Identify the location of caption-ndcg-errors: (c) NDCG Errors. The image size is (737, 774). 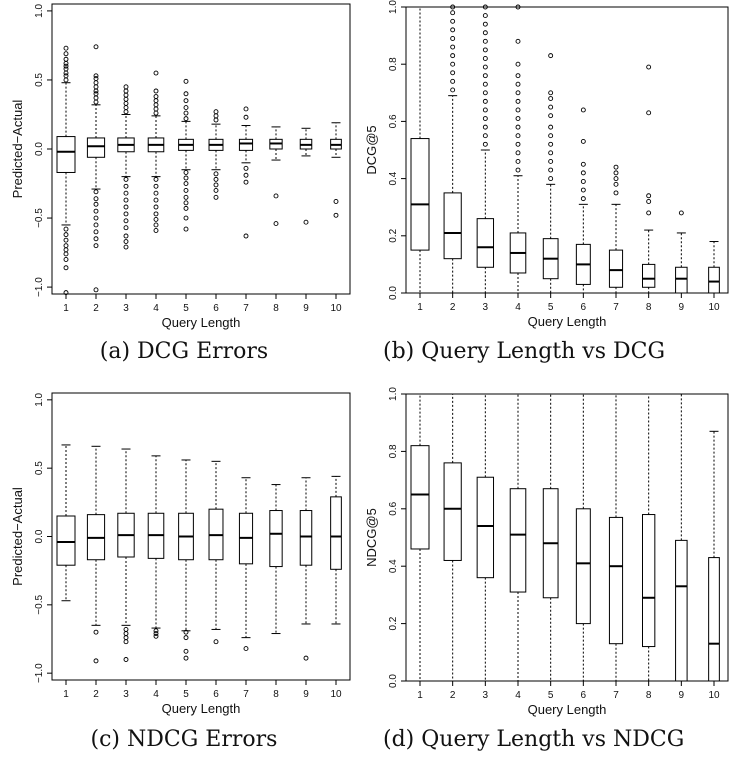
(184, 739).